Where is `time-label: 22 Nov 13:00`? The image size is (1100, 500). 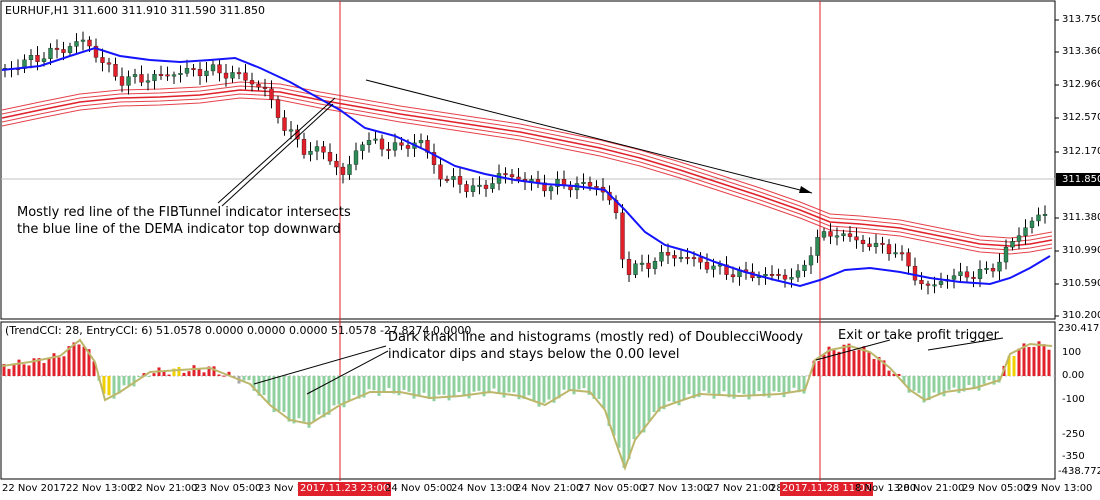 time-label: 22 Nov 13:00 is located at coordinates (100, 488).